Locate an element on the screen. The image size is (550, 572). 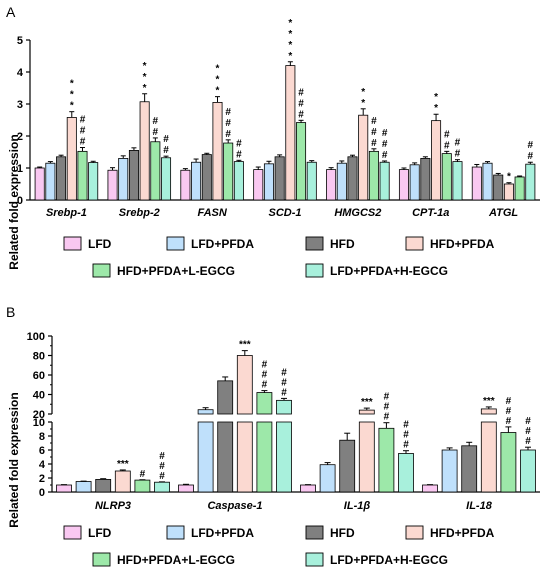
panel-a-legend-label: LFD+PFDA is located at coordinates (222, 244).